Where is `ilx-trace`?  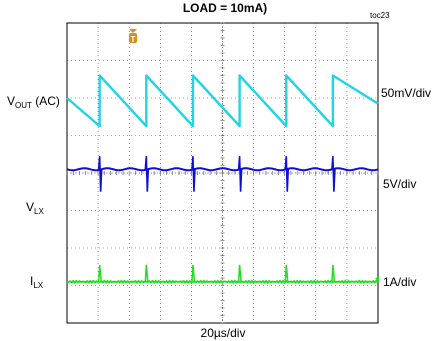 ilx-trace is located at coordinates (222, 281).